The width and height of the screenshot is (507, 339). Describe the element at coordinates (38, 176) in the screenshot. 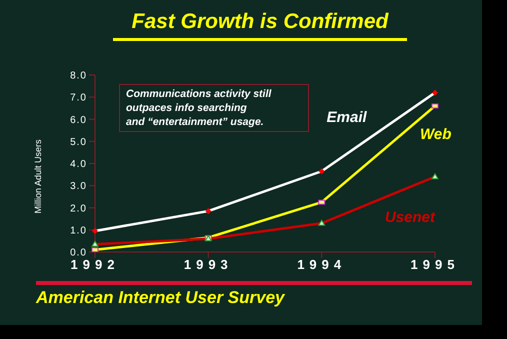

I see `y-axis-title: Million Adult Users` at that location.